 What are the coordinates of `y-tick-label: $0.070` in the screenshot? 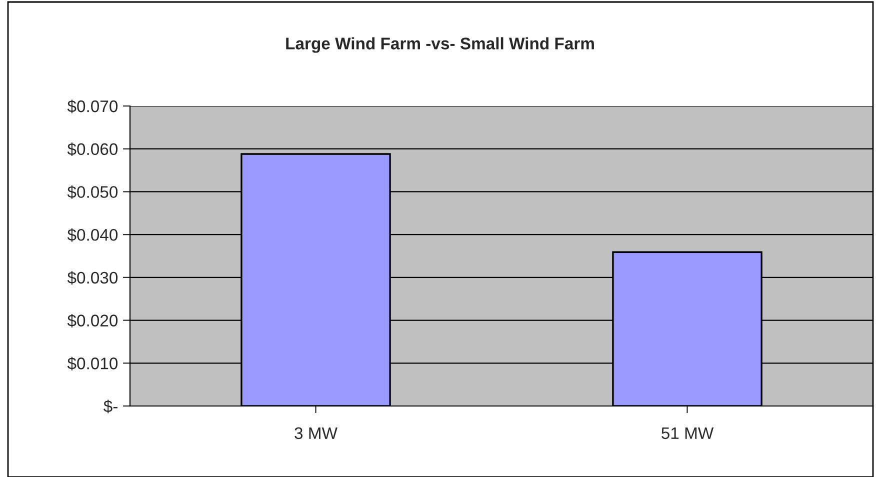 It's located at (92, 107).